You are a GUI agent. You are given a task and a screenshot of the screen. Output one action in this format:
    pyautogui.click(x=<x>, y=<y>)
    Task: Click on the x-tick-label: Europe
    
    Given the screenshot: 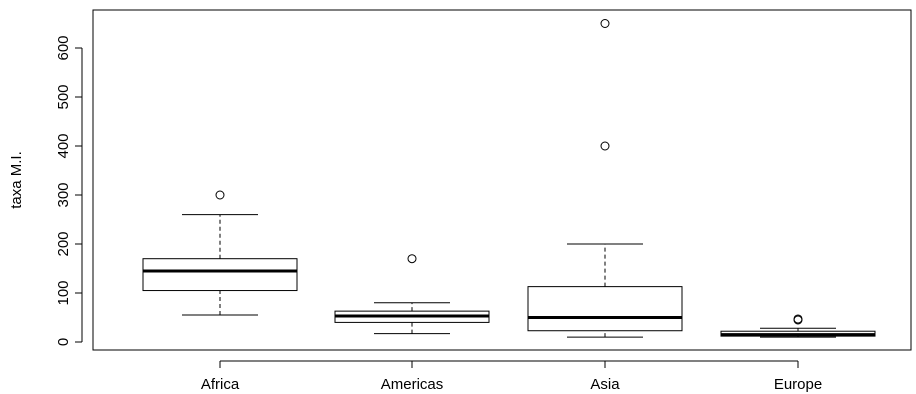 What is the action you would take?
    pyautogui.click(x=798, y=384)
    